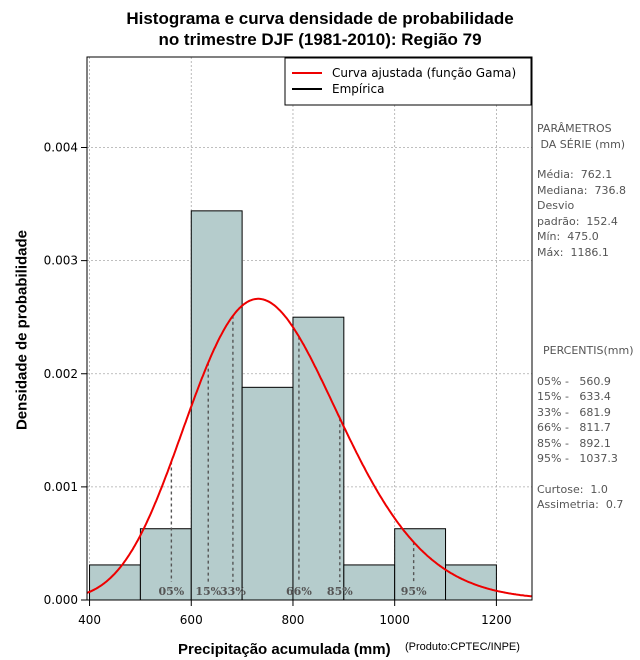  What do you see at coordinates (577, 458) in the screenshot?
I see `percentile-95: 95% - 1037.3` at bounding box center [577, 458].